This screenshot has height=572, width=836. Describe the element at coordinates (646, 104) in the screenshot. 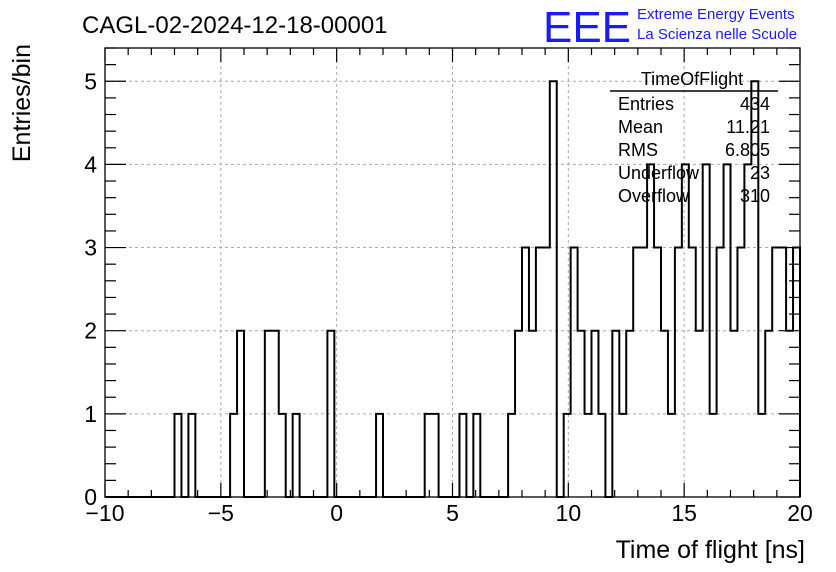

I see `stats-row-label: Entries` at that location.